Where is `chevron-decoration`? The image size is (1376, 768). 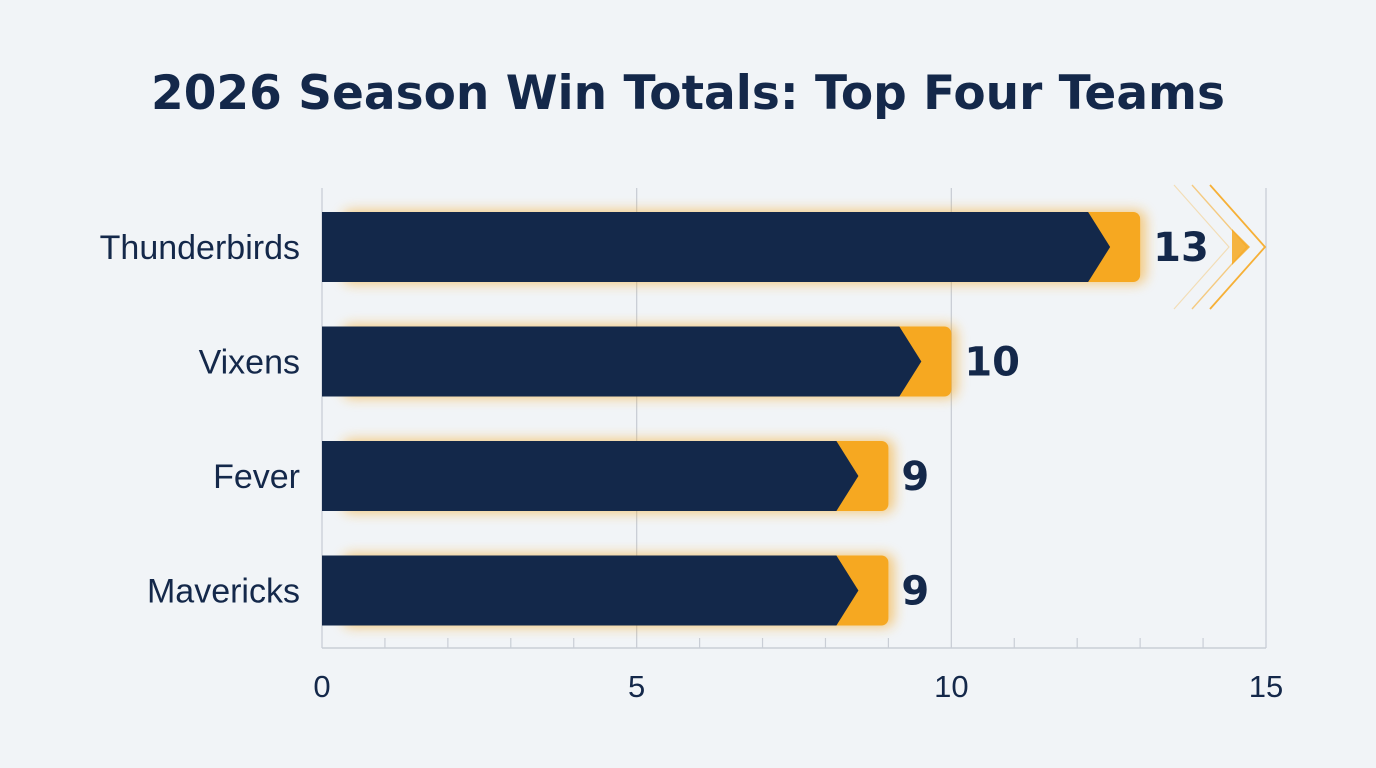 chevron-decoration is located at coordinates (1220, 247).